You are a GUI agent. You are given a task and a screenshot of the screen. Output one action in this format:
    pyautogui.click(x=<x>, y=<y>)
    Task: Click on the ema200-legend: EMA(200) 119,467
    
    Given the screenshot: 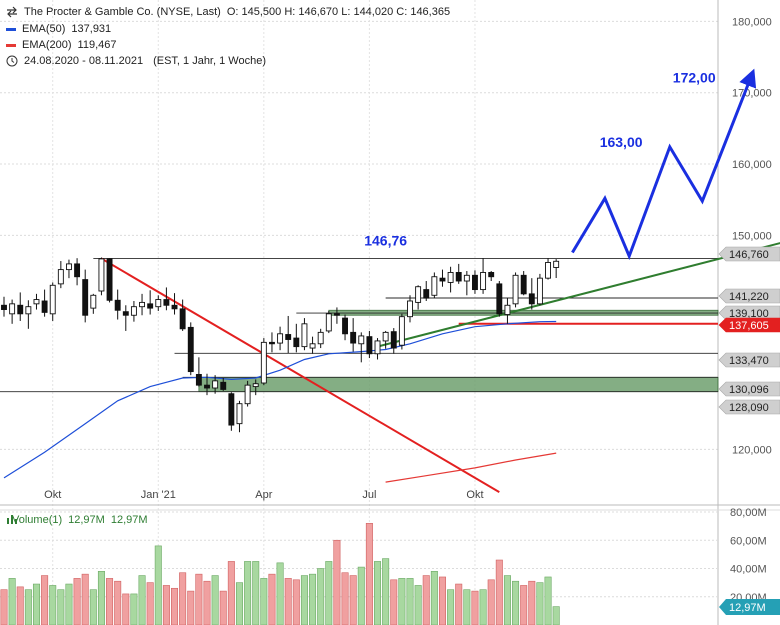 What is the action you would take?
    pyautogui.click(x=61, y=45)
    